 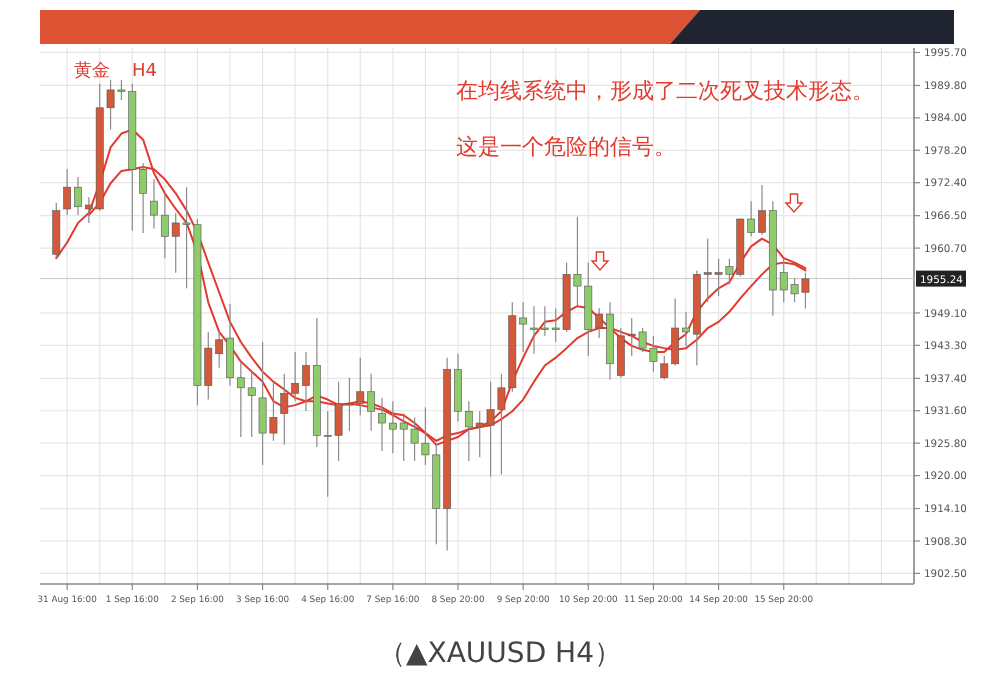 What do you see at coordinates (500, 654) in the screenshot?
I see `text: （▲XAUUSD H4）` at bounding box center [500, 654].